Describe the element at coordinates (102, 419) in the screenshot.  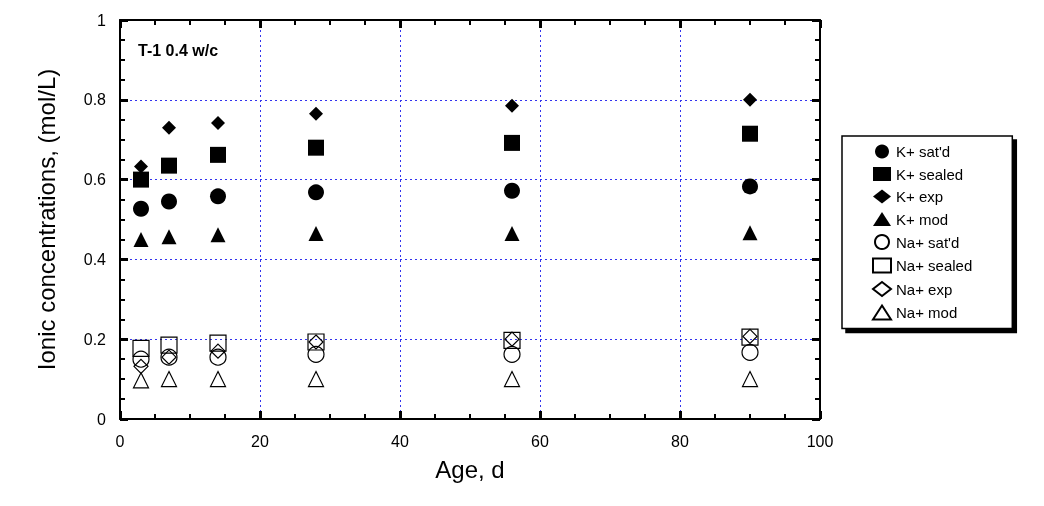
I see `y-tick-label: 0` at that location.